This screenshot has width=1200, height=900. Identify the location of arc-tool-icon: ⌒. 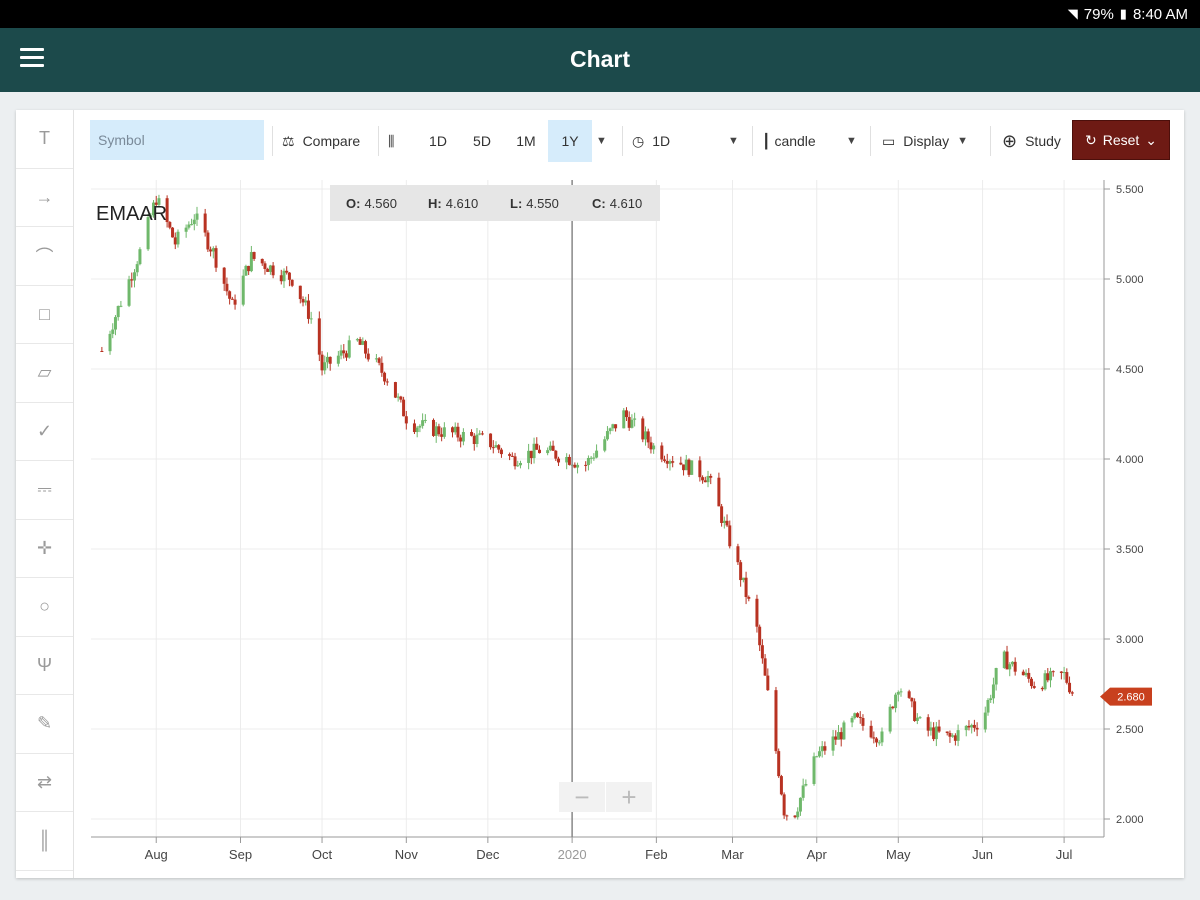
(44, 256).